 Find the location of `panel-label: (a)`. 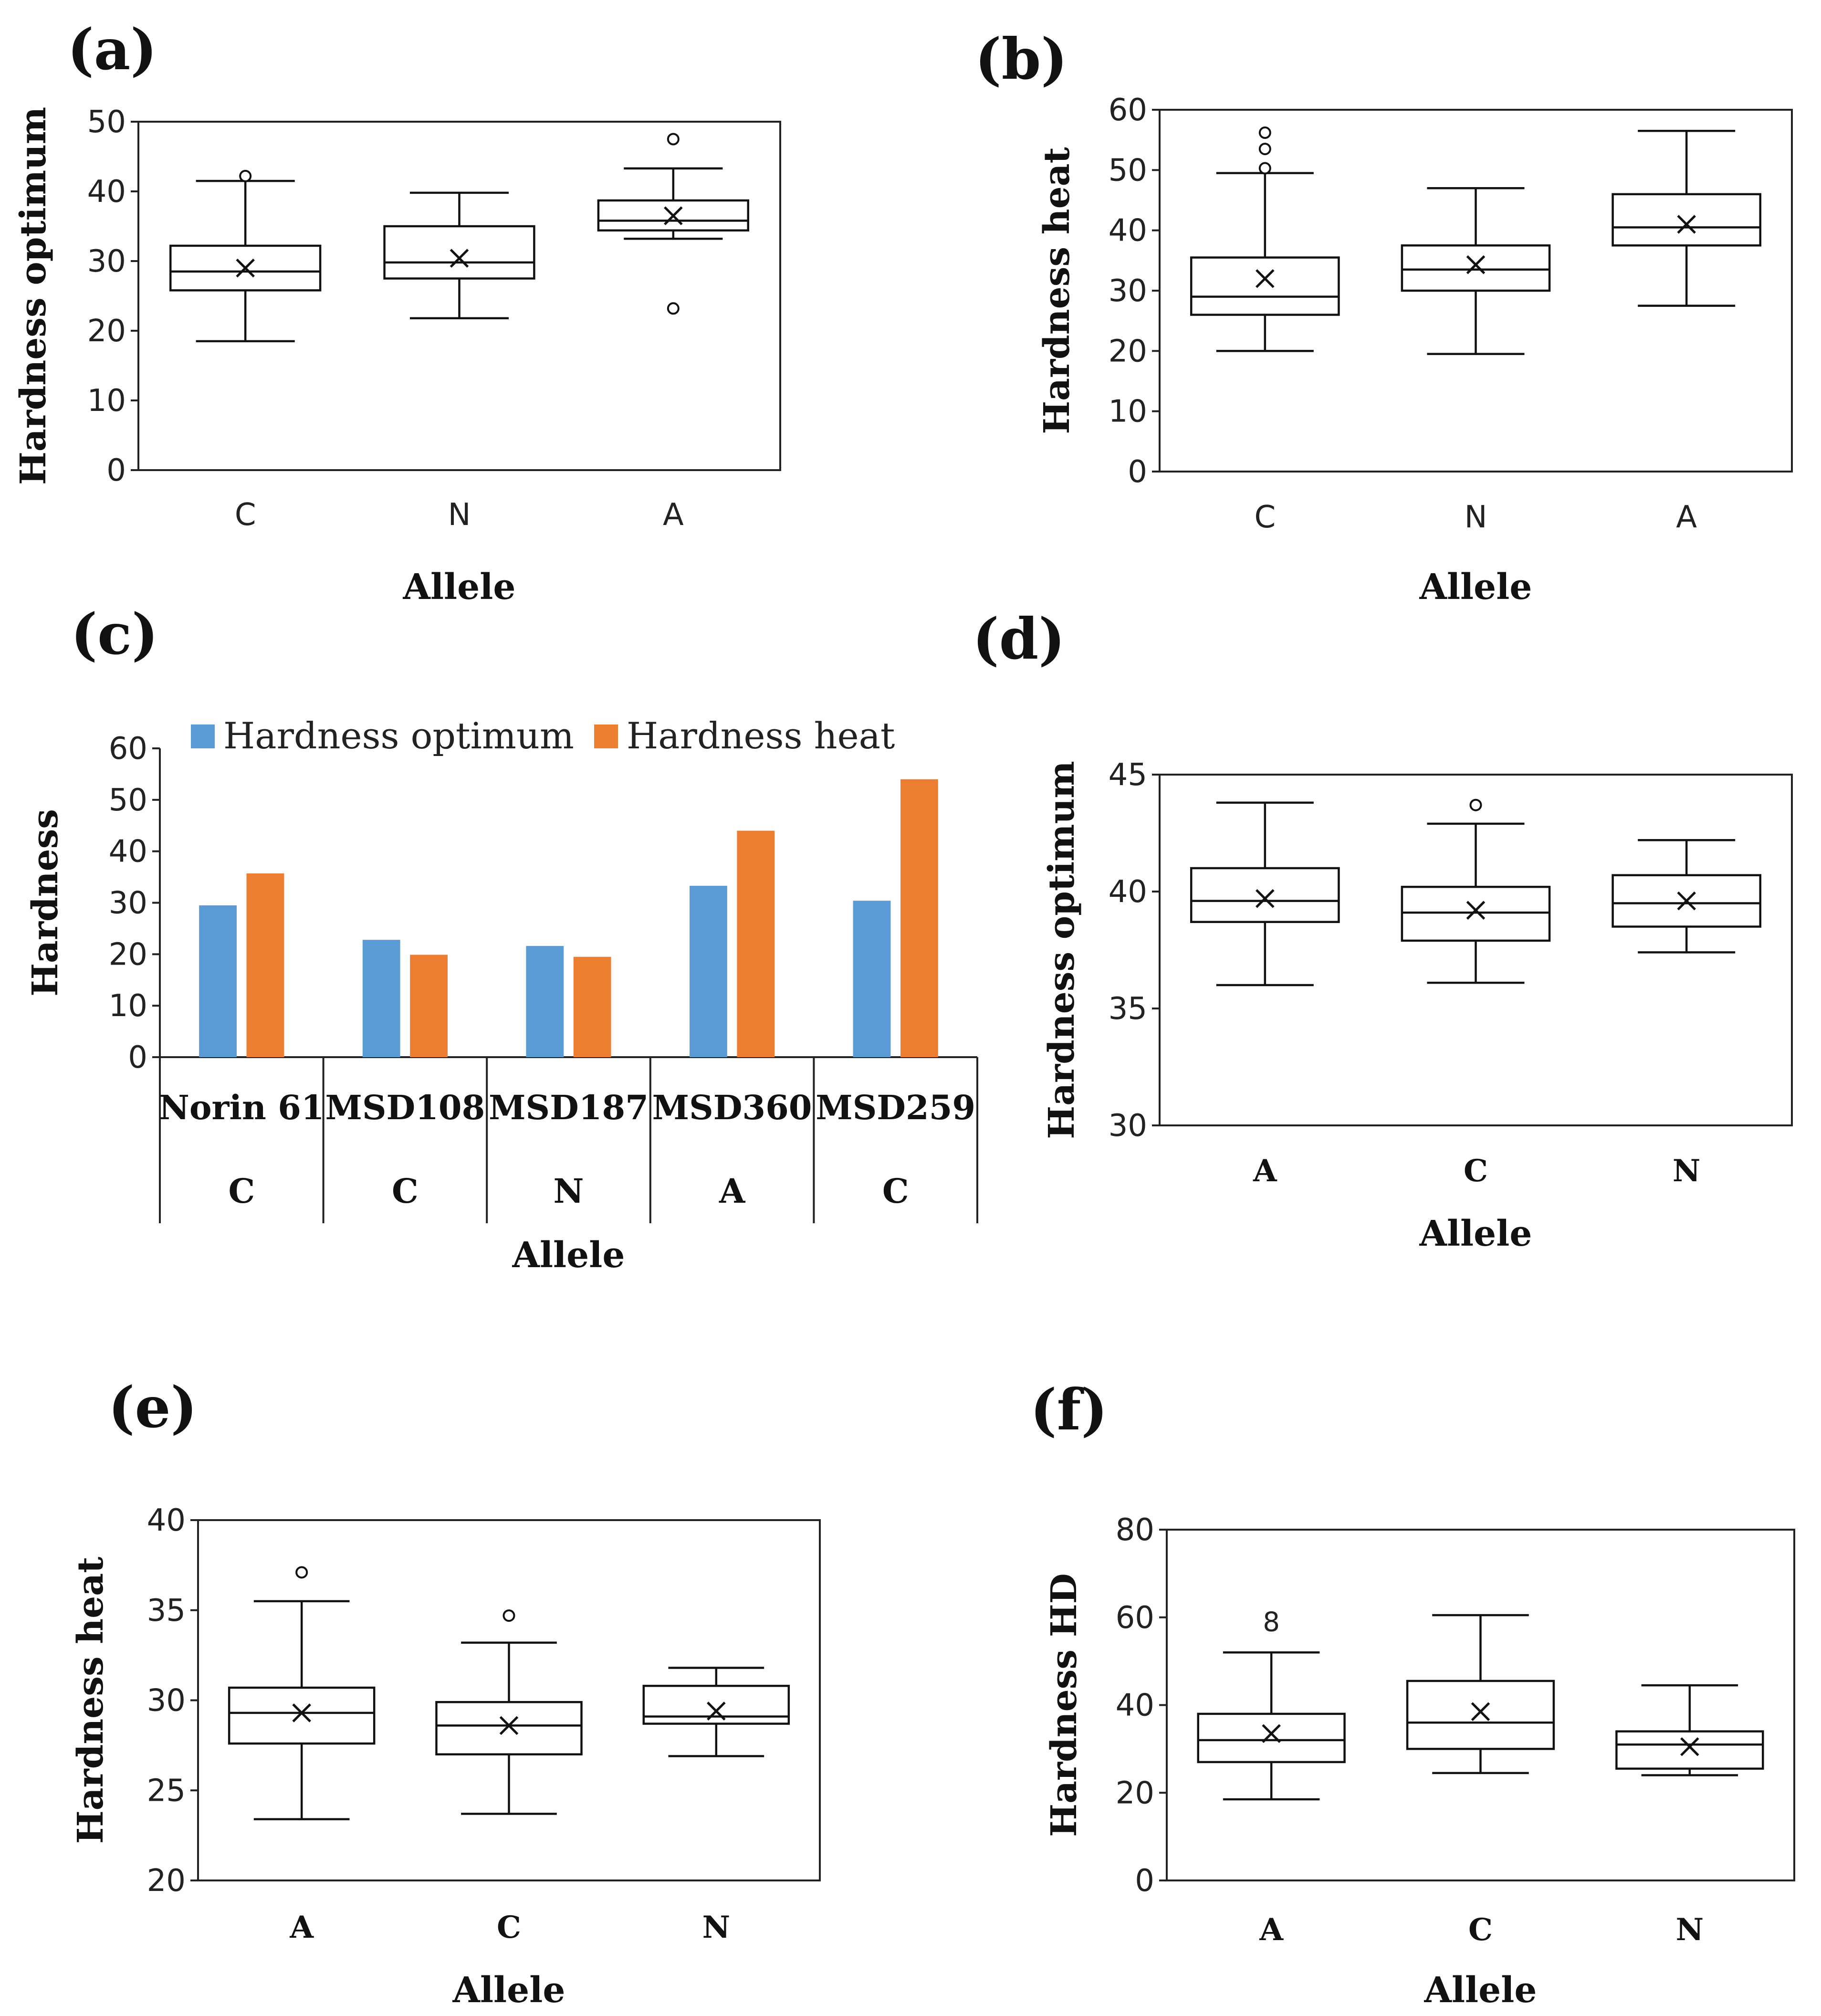

panel-label: (a) is located at coordinates (112, 50).